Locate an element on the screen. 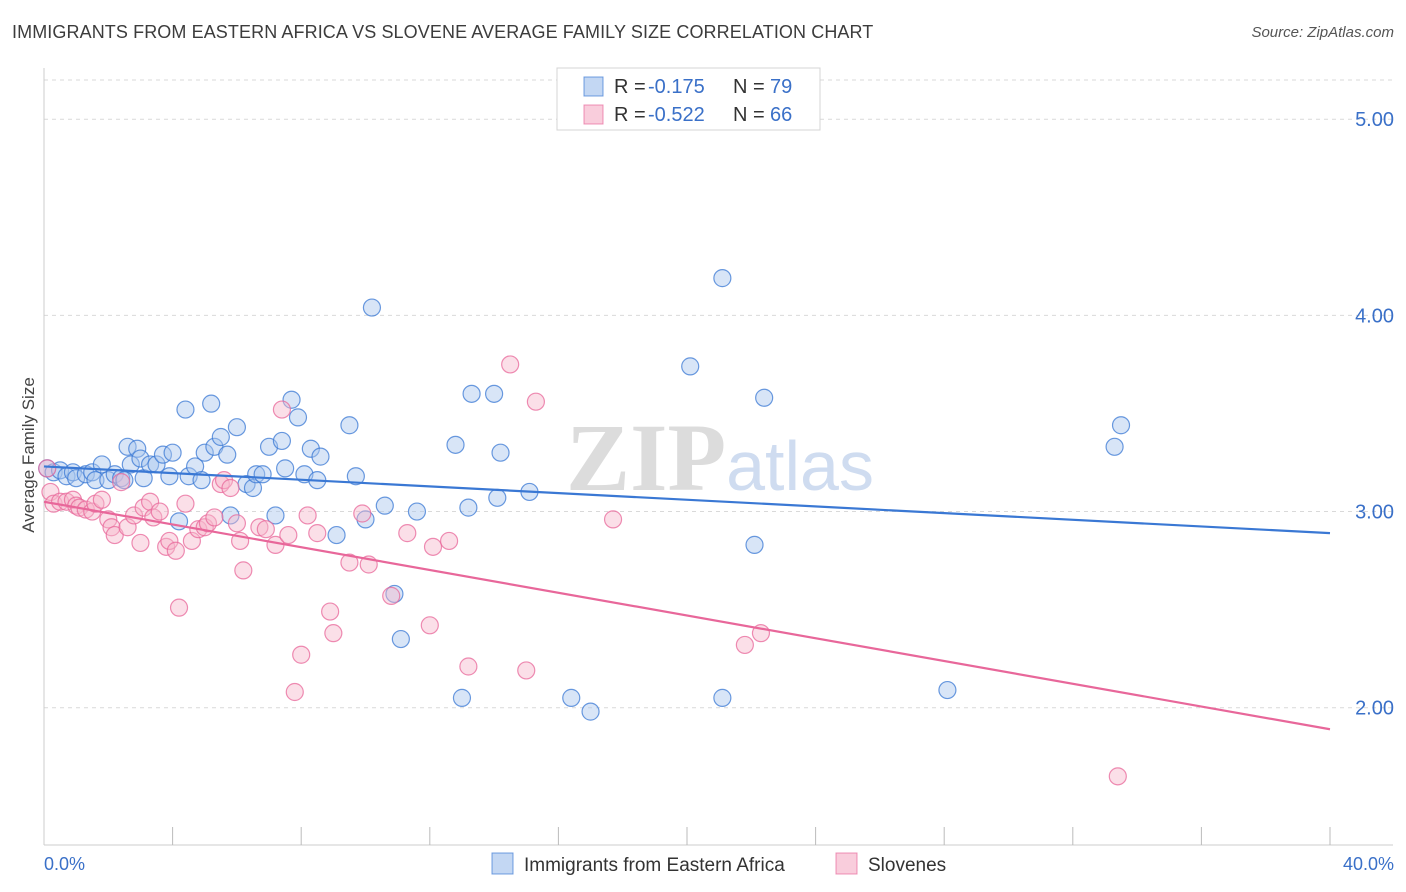  series-legend: Immigrants from Eastern Africa Slovenes is located at coordinates (718, 864).